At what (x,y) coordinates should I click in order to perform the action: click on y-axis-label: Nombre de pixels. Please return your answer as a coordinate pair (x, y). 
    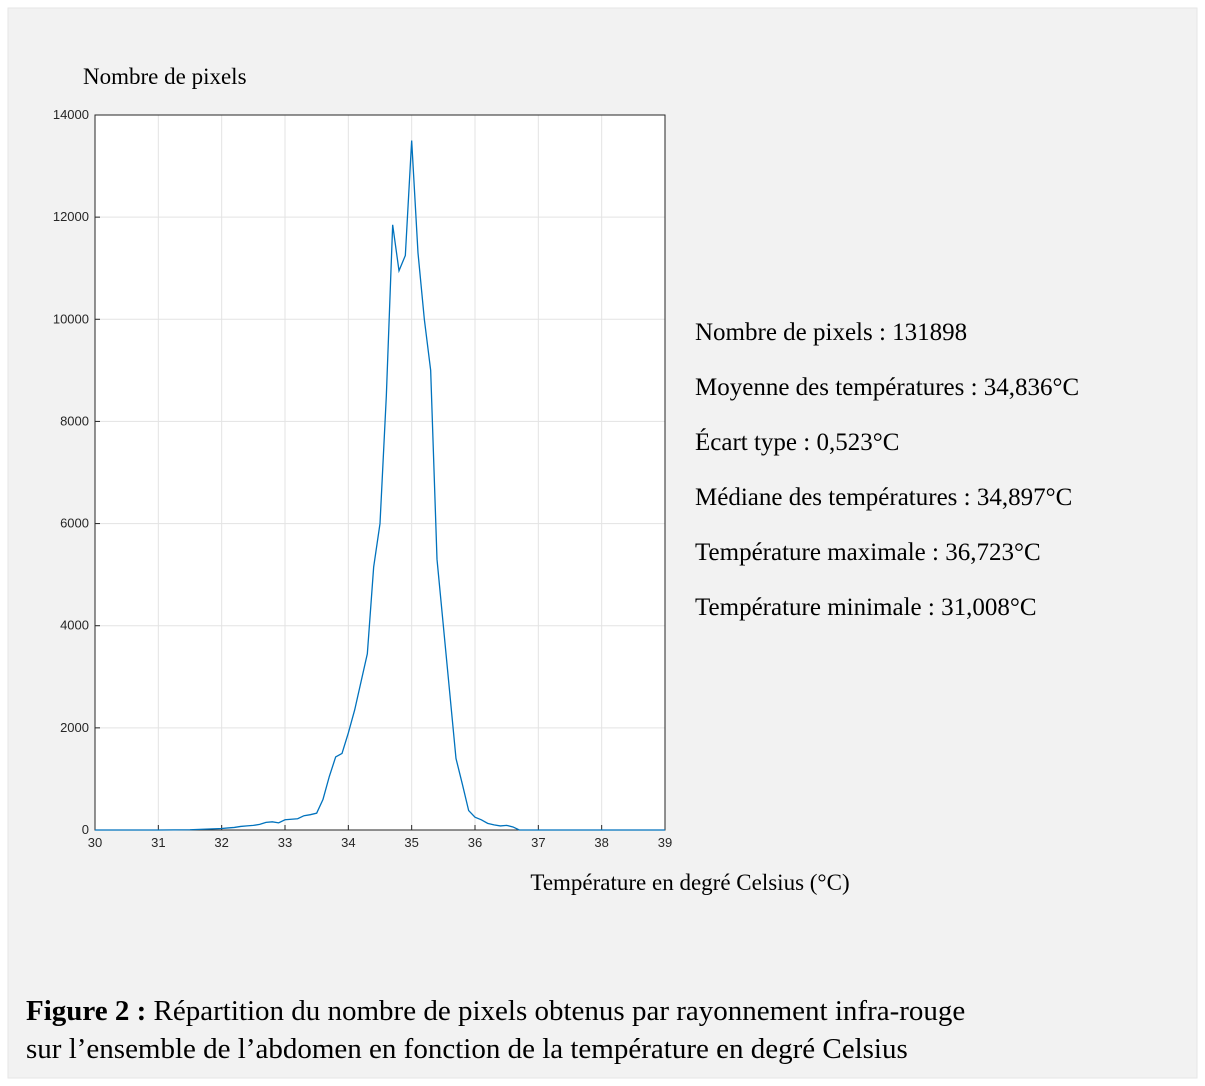
    Looking at the image, I should click on (165, 76).